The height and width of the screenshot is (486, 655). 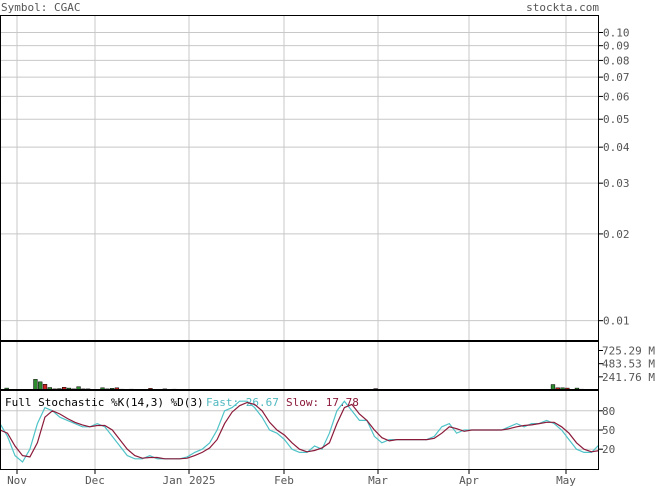 I want to click on stochastic-tick-label: 20, so click(x=608, y=449).